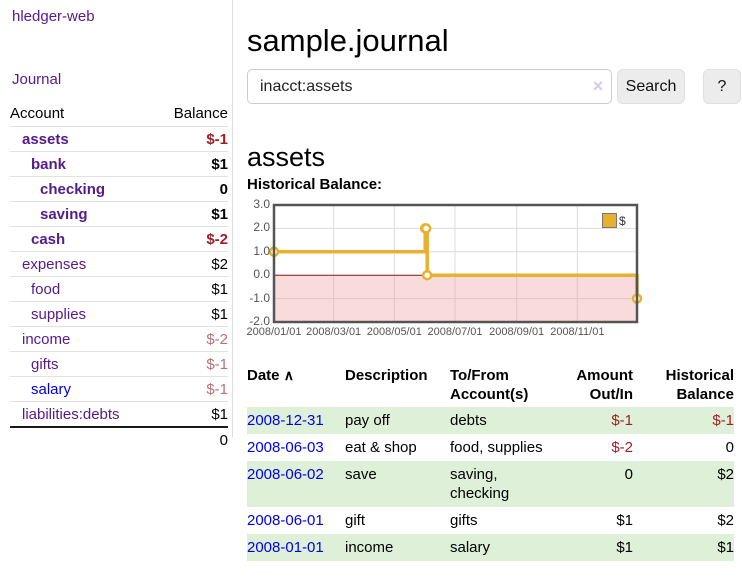 Image resolution: width=742 pixels, height=582 pixels. What do you see at coordinates (119, 338) in the screenshot?
I see `account-row: income $-2` at bounding box center [119, 338].